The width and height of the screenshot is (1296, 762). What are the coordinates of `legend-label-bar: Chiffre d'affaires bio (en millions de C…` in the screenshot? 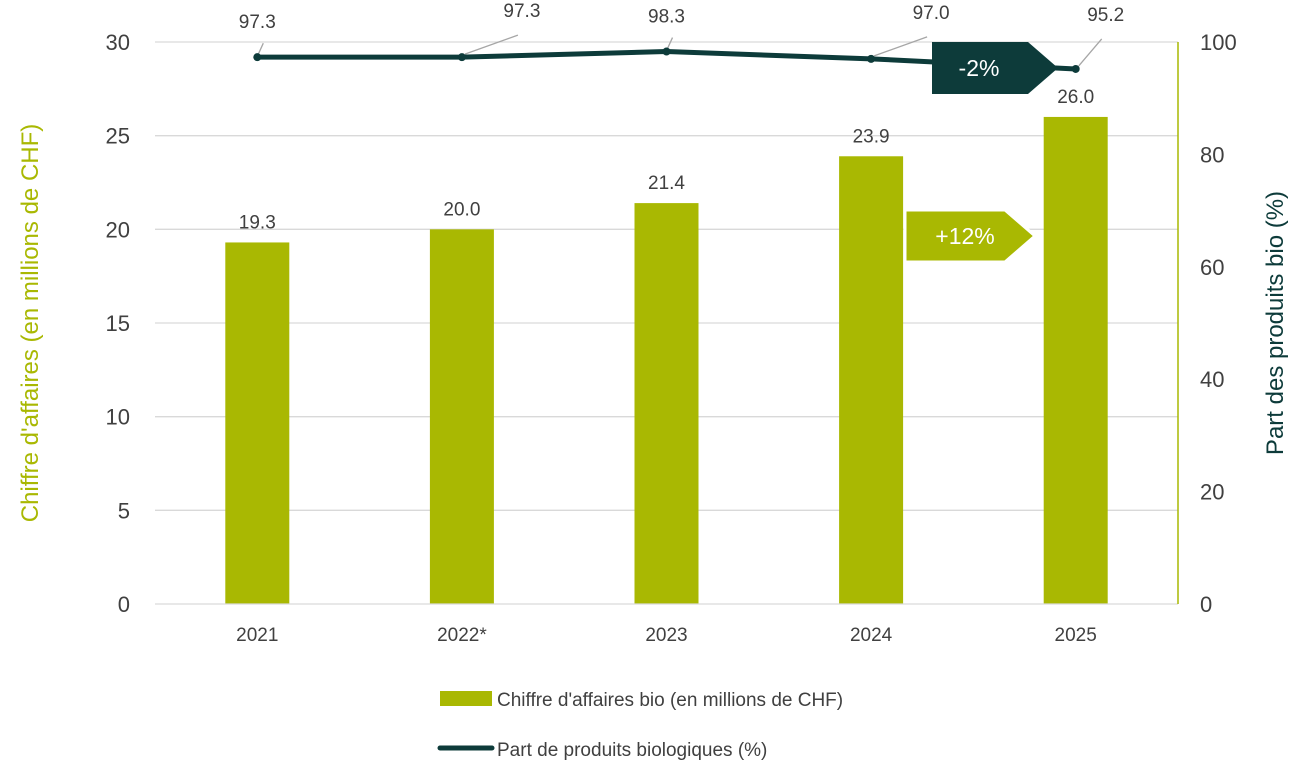 It's located at (670, 700).